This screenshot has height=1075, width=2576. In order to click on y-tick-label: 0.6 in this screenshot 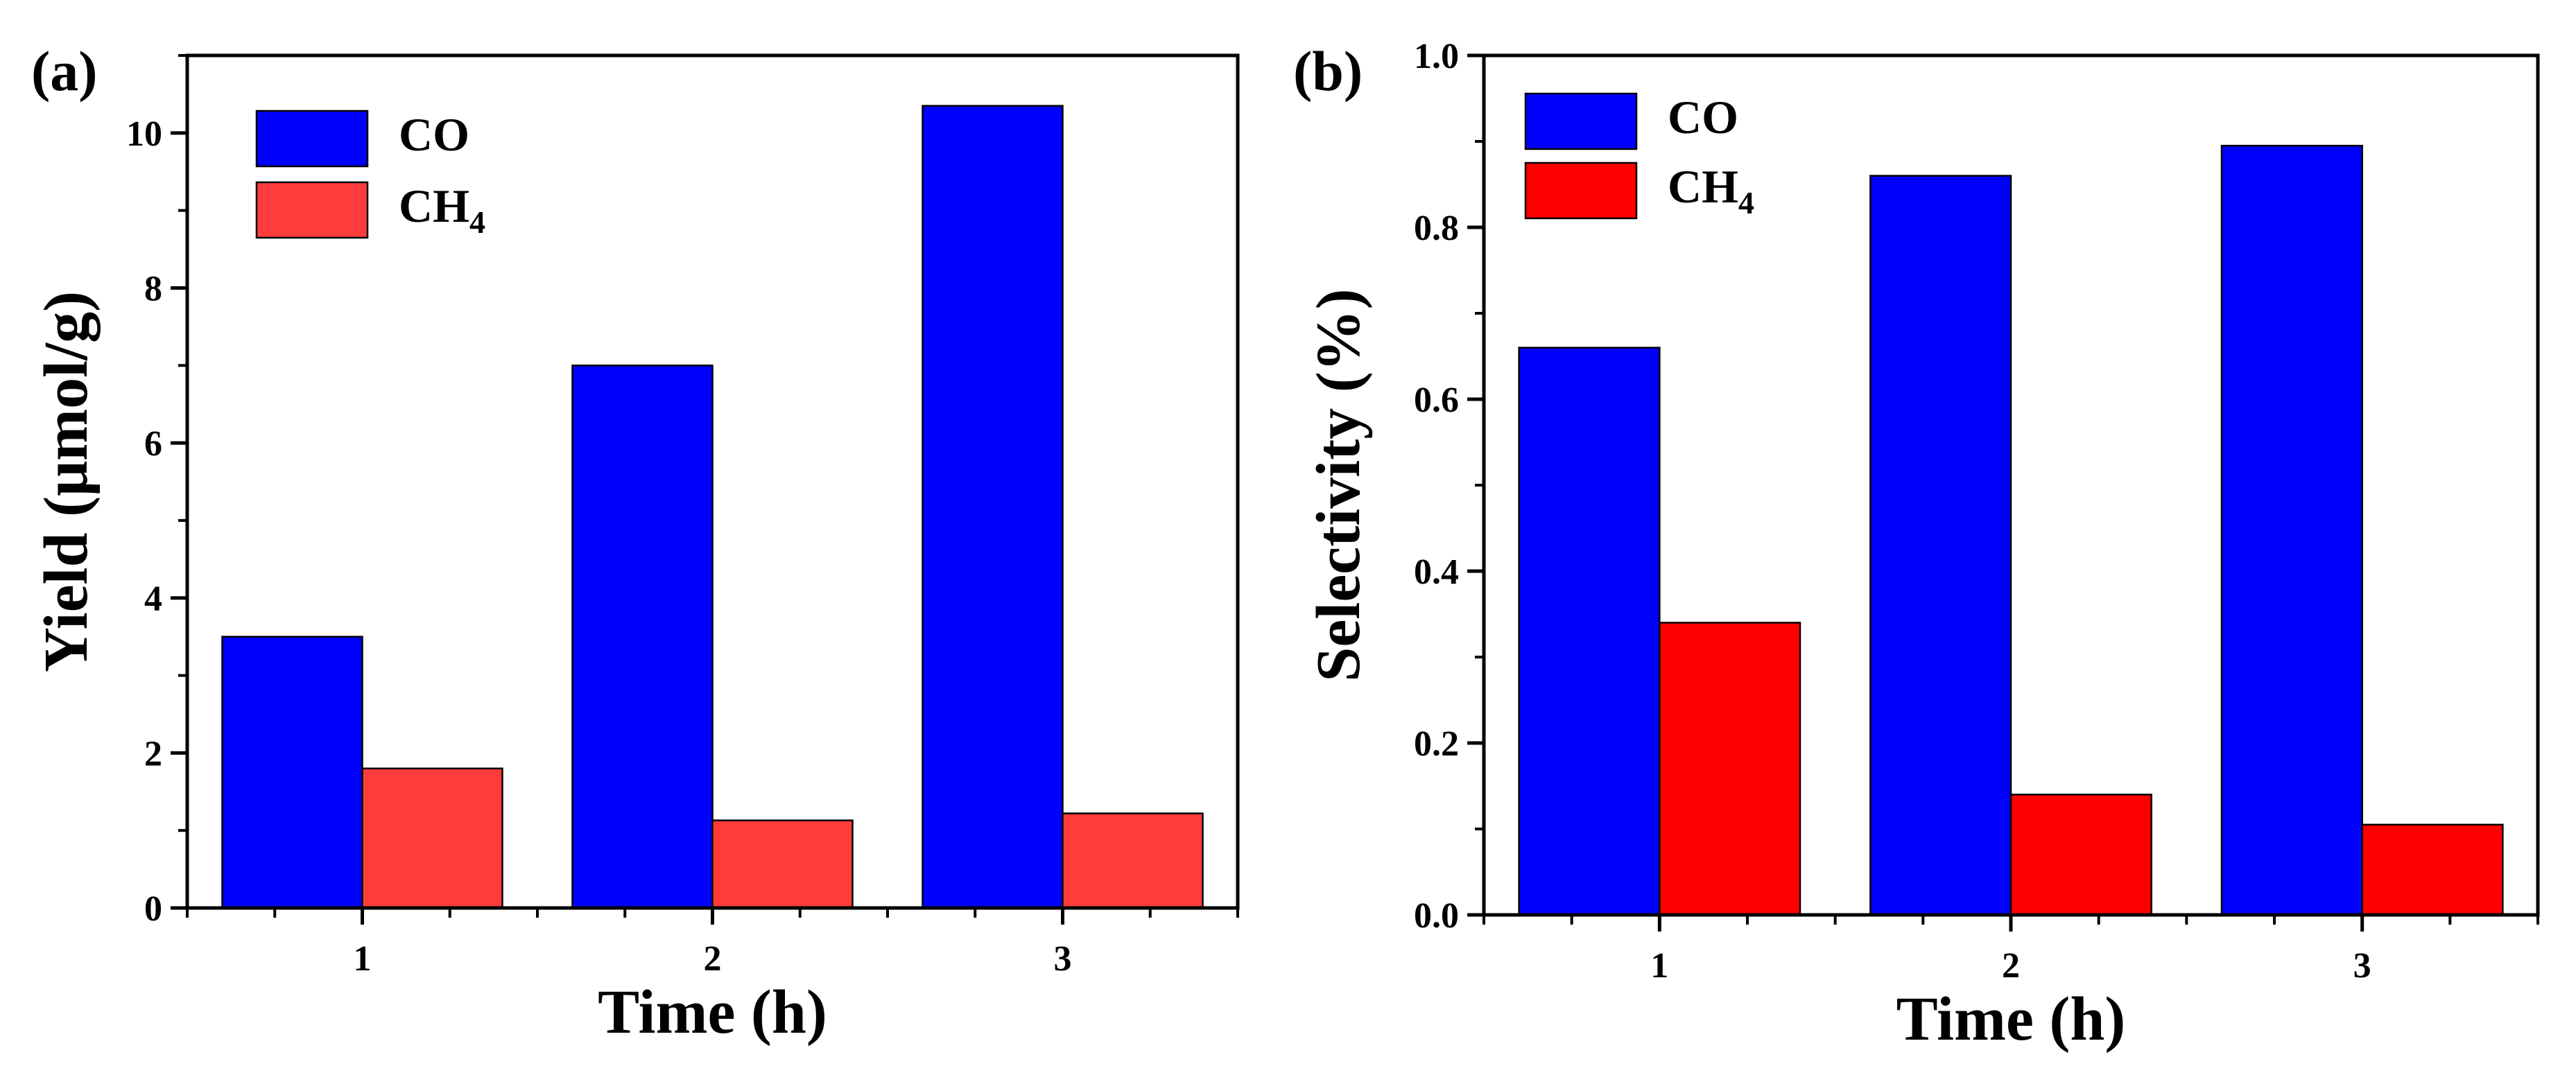, I will do `click(1436, 400)`.